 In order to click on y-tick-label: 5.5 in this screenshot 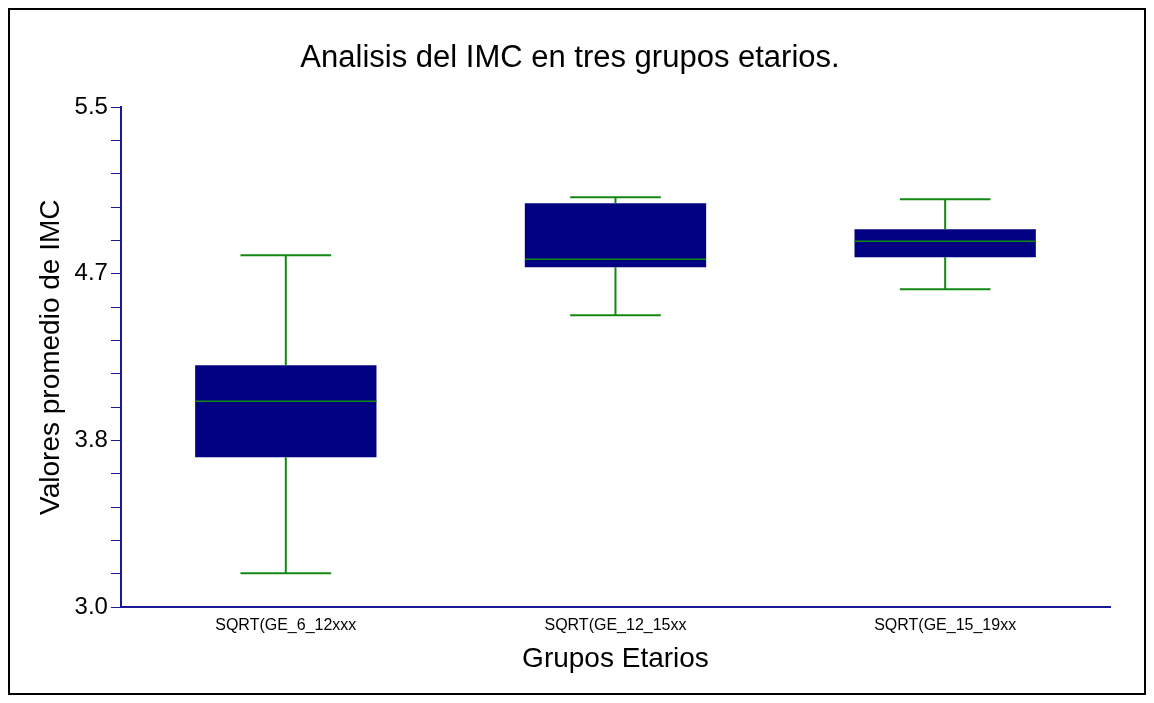, I will do `click(91, 105)`.